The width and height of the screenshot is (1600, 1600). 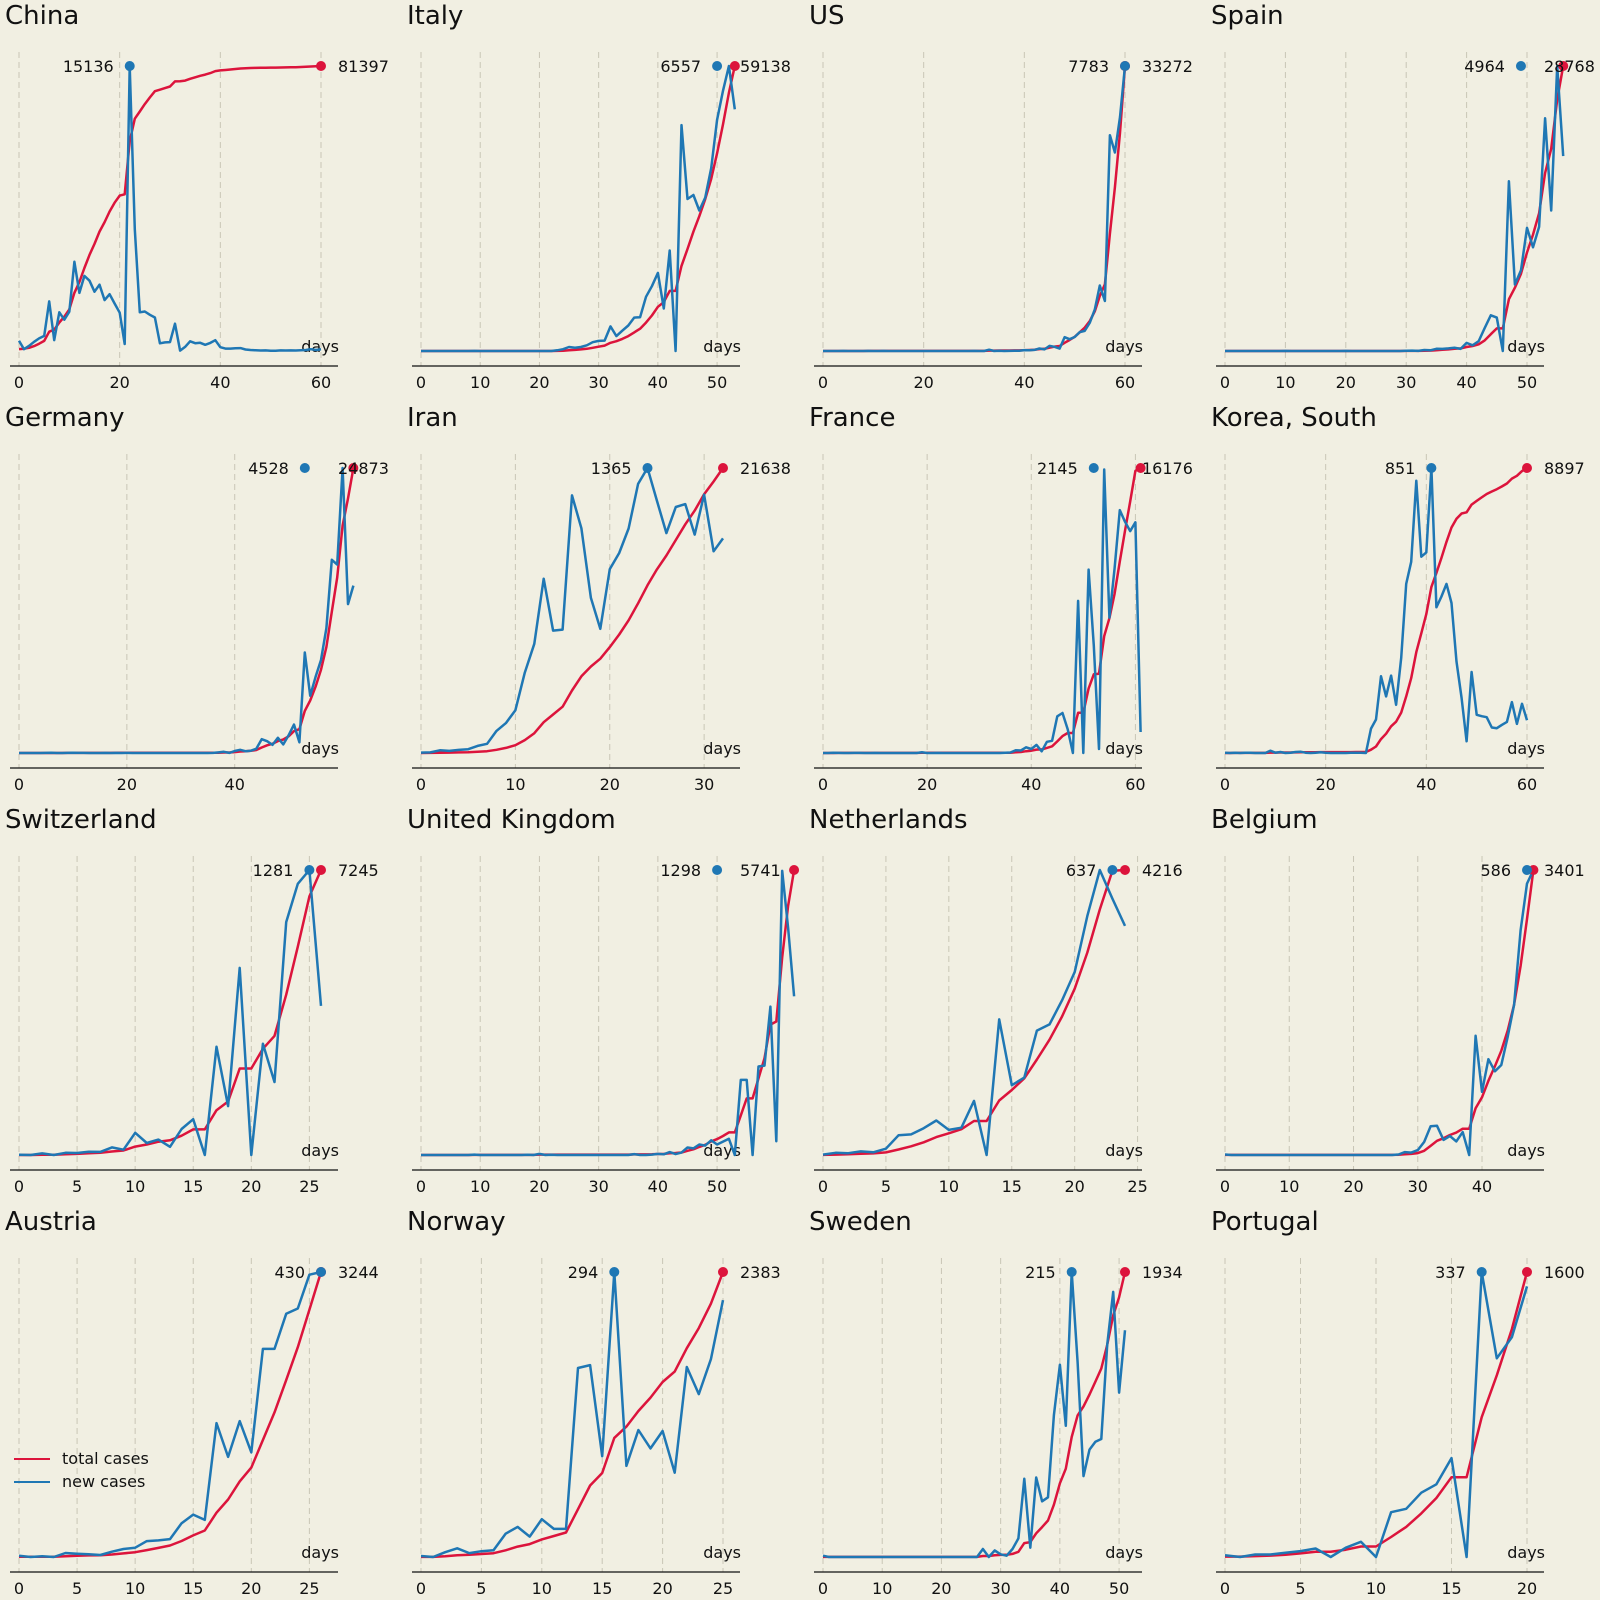 I want to click on chart-title: Sweden, so click(x=860, y=1222).